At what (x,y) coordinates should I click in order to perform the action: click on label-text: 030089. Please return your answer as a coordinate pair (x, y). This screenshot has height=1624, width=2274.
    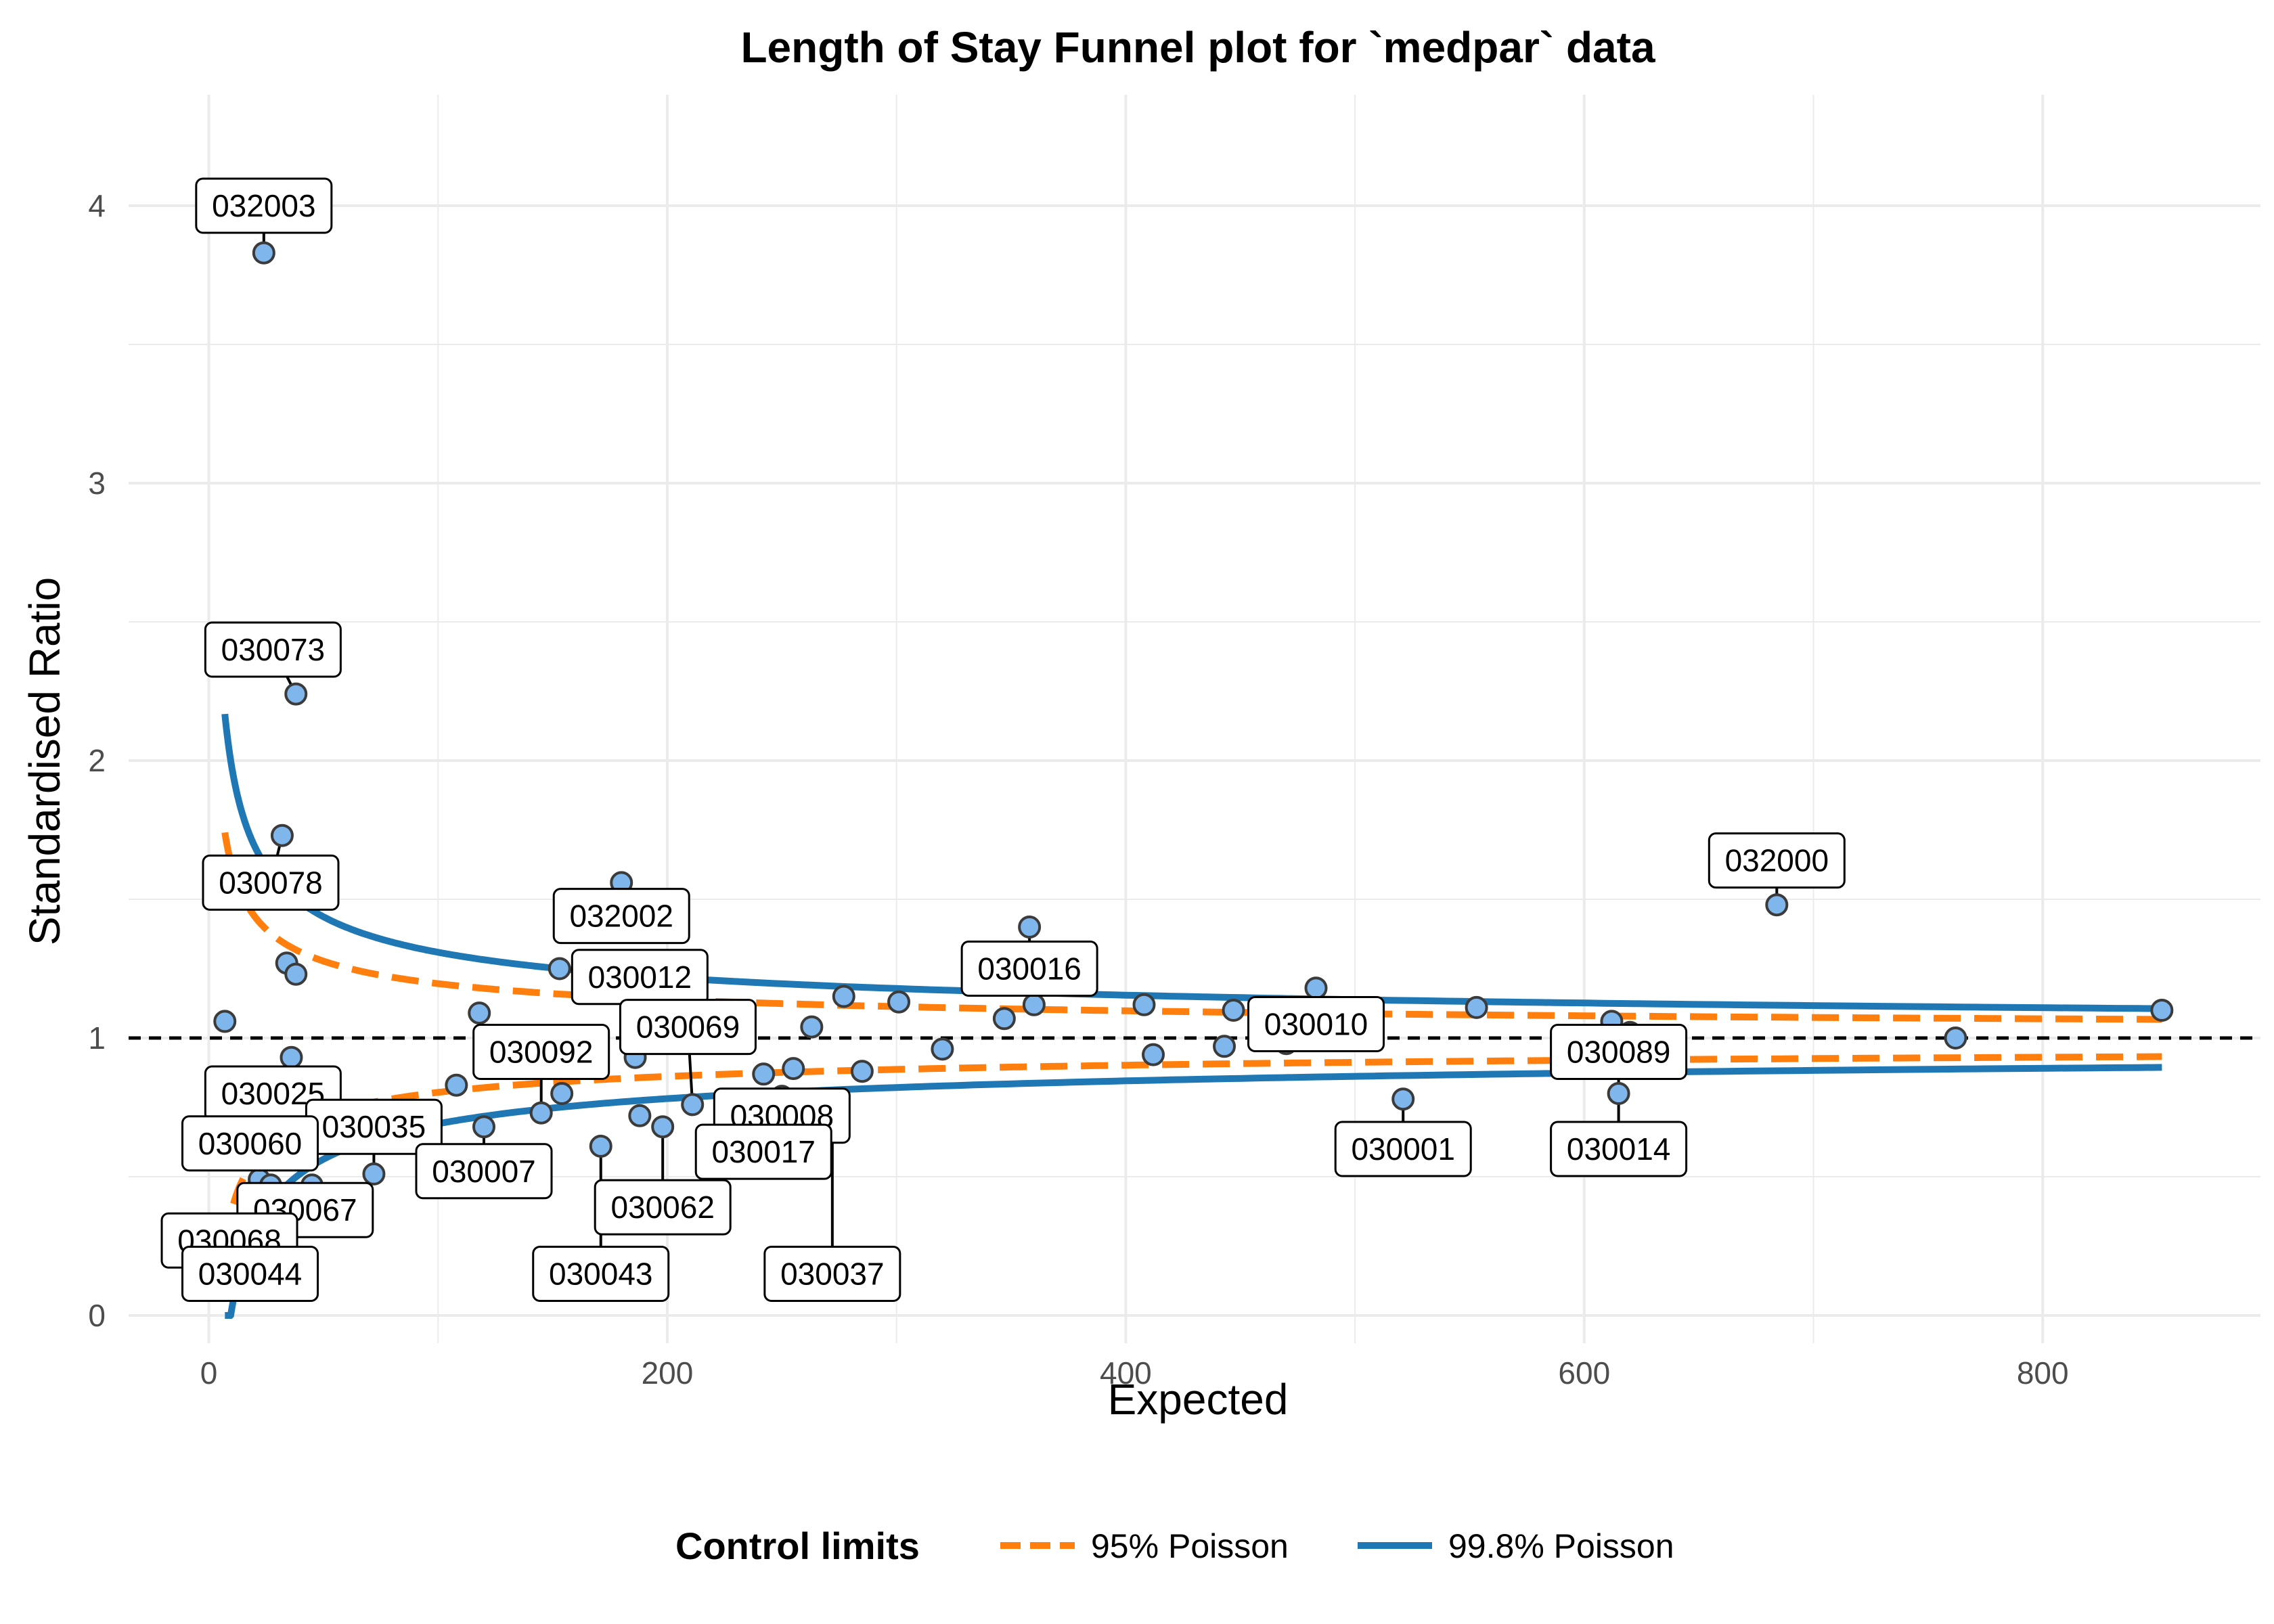
    Looking at the image, I should click on (1619, 1052).